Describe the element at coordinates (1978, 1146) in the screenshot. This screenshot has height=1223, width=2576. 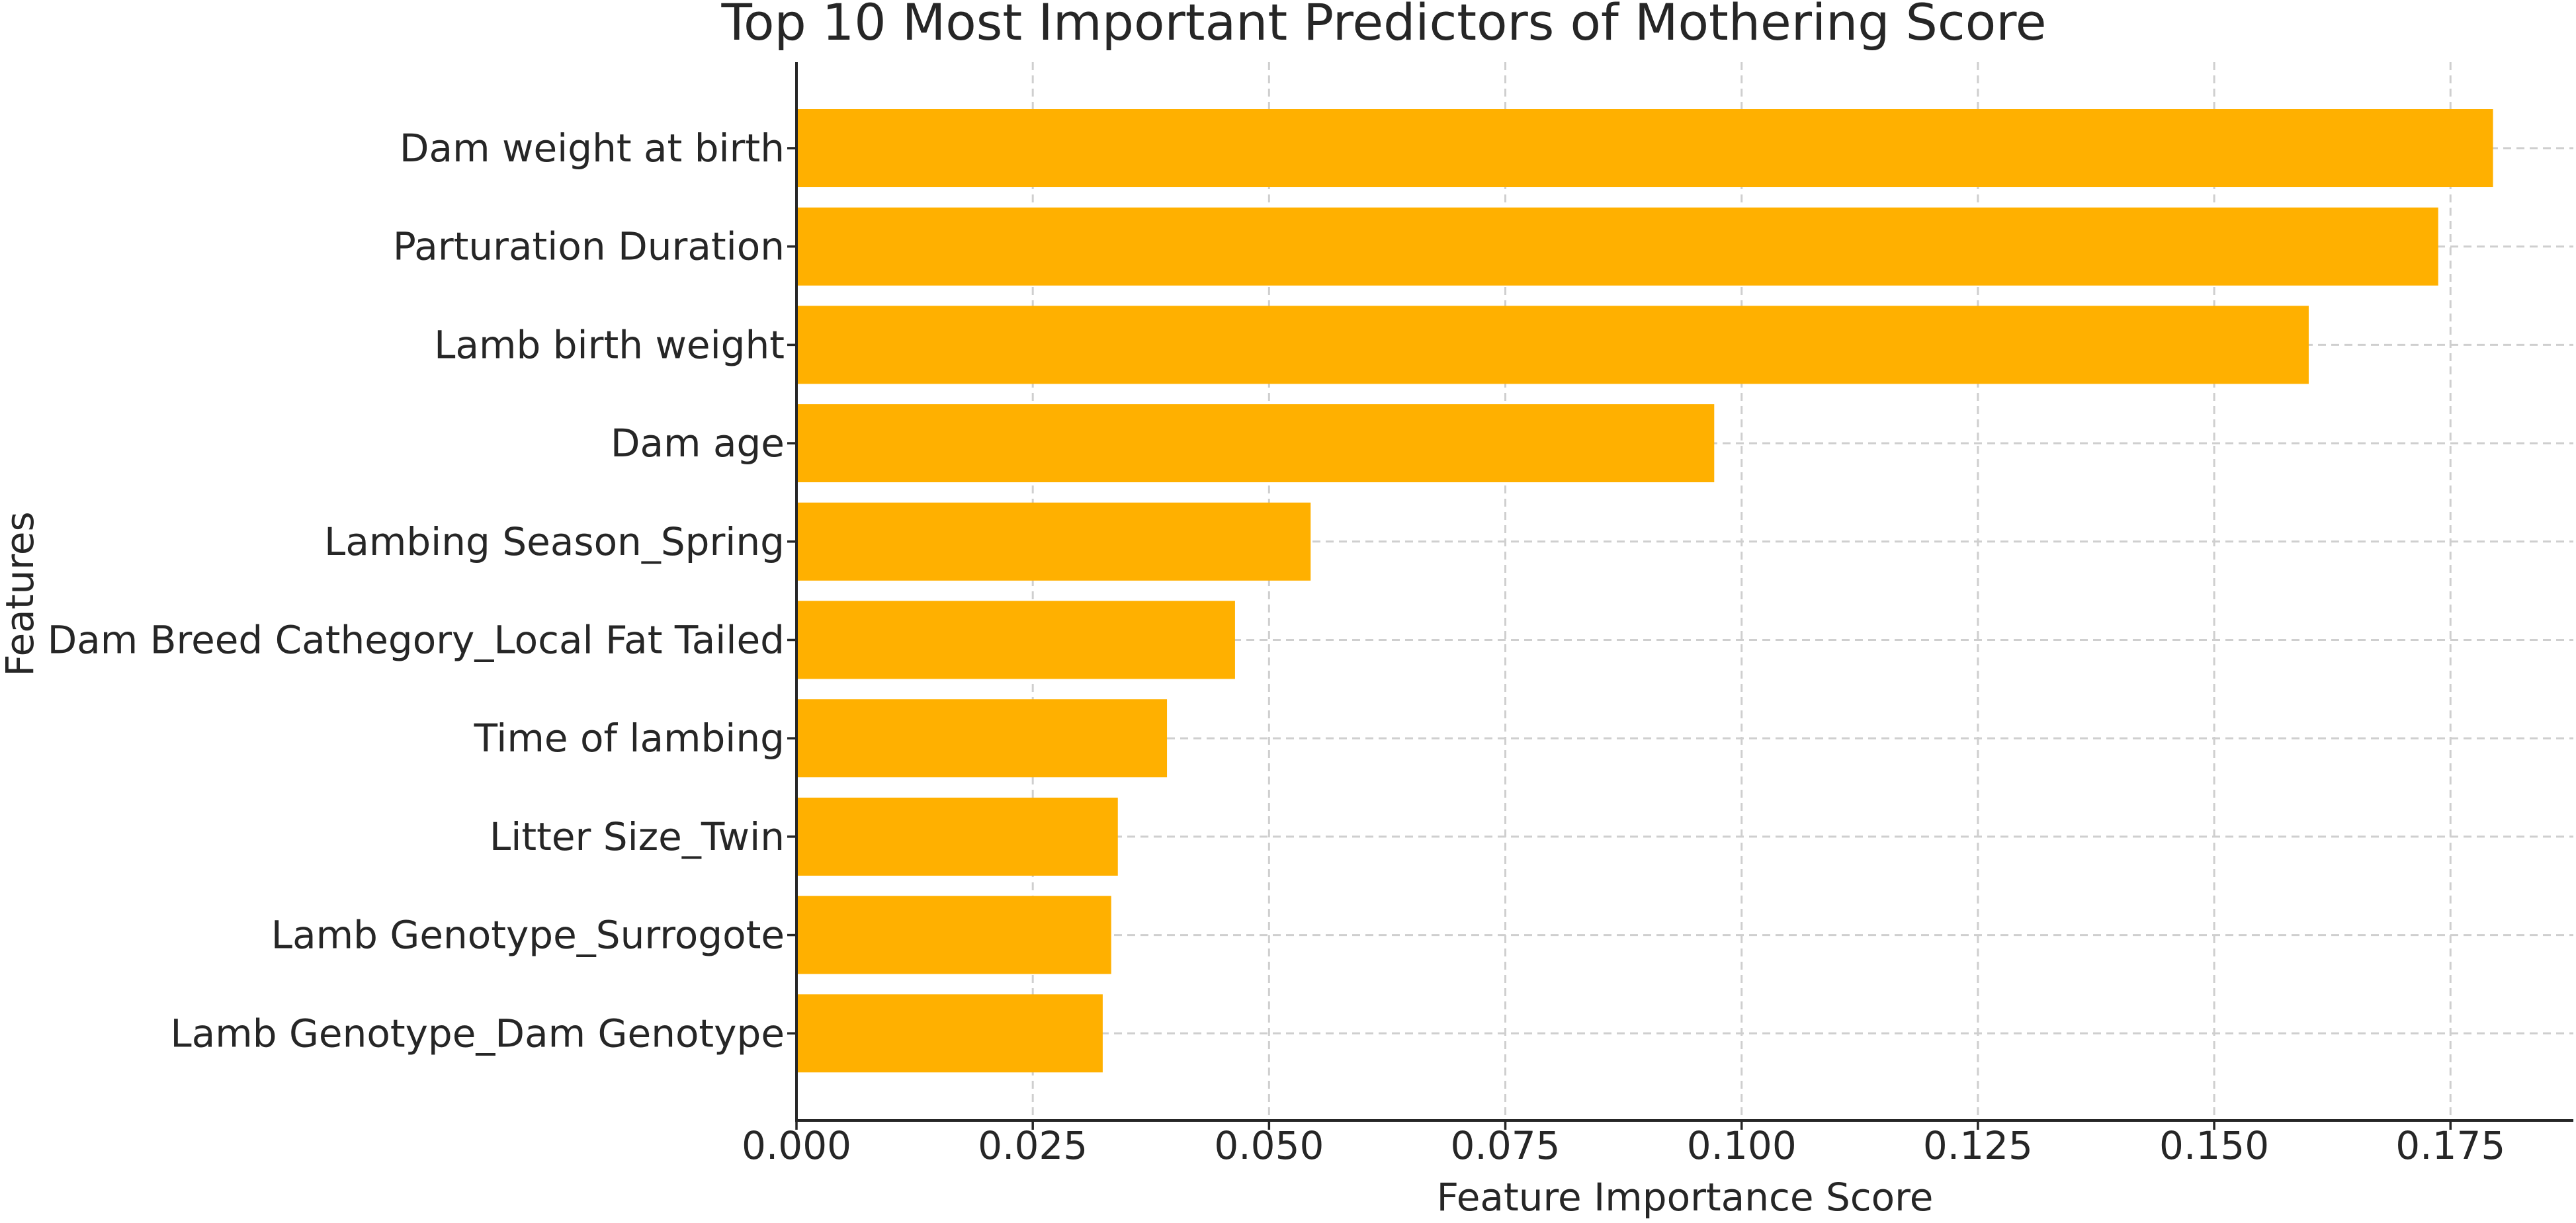
I see `x-tick-label: 0.125` at that location.